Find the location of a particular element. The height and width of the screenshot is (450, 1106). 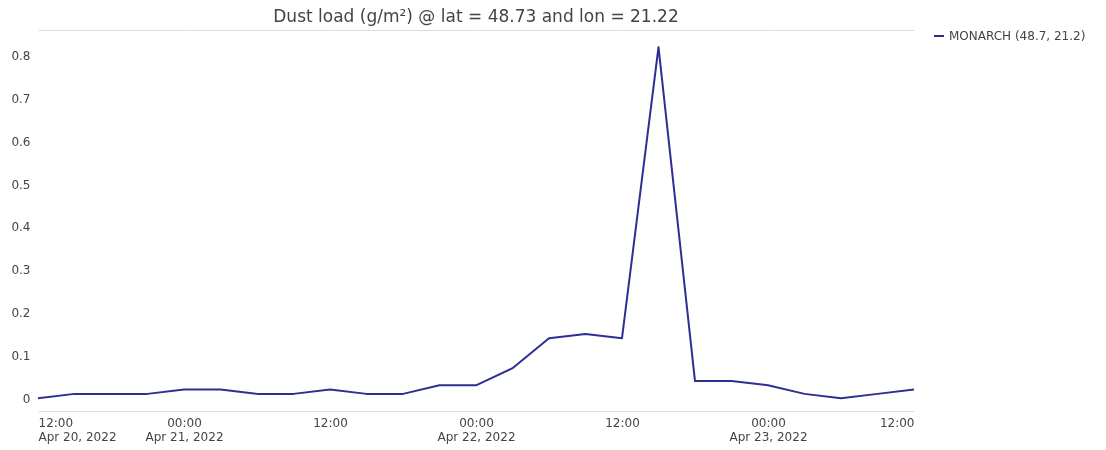

chart-title: Dust load (g/m²) @ lat = 48.73 and lon = 21.22 is located at coordinates (476, 16).